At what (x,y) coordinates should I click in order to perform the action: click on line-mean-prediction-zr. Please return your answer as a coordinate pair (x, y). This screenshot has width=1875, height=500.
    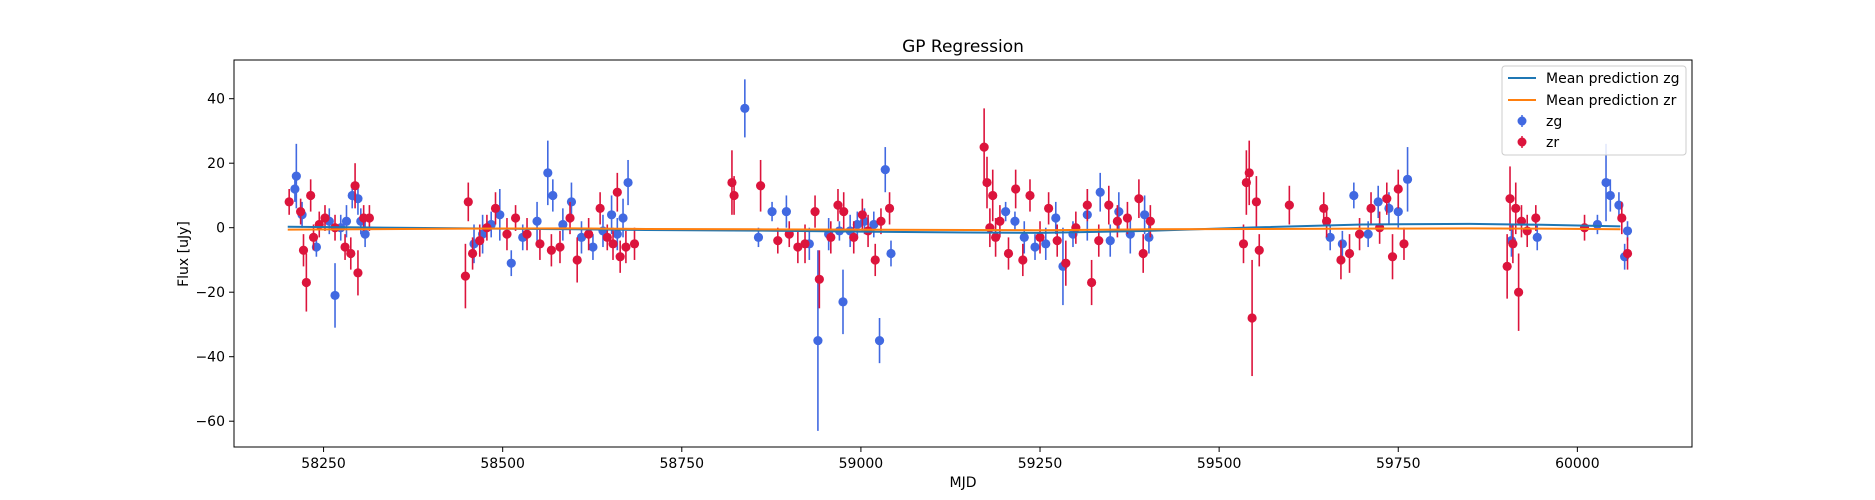
    Looking at the image, I should click on (954, 229).